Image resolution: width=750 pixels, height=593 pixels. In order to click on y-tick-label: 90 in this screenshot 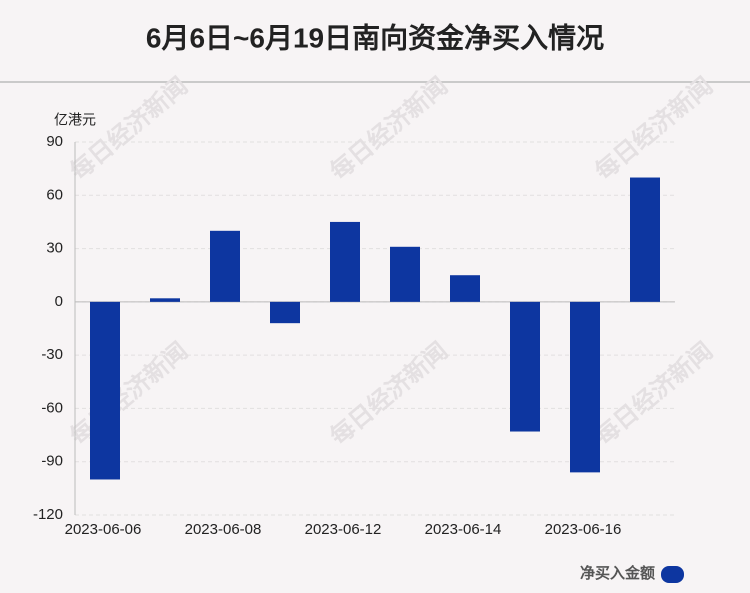, I will do `click(54, 141)`.